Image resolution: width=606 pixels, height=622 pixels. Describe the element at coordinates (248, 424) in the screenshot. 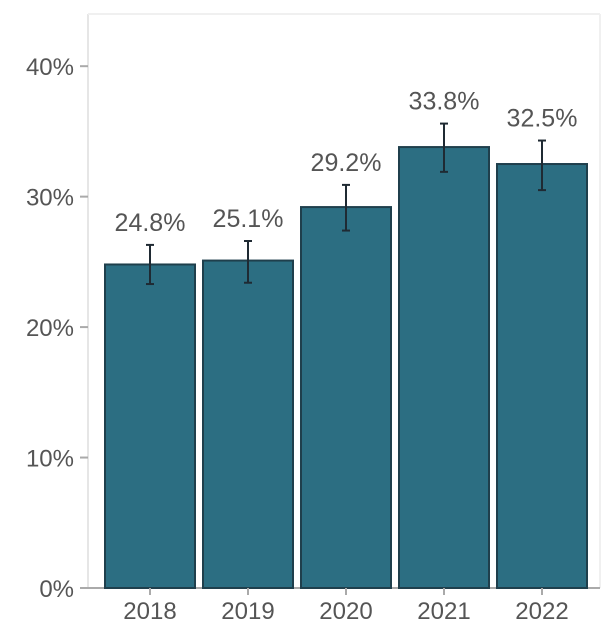

I see `bar-2019` at that location.